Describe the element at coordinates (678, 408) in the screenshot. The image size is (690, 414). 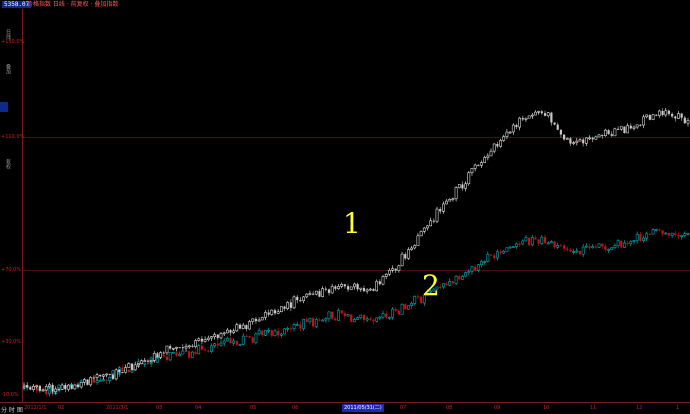
I see `x-axis-label: 1` at that location.